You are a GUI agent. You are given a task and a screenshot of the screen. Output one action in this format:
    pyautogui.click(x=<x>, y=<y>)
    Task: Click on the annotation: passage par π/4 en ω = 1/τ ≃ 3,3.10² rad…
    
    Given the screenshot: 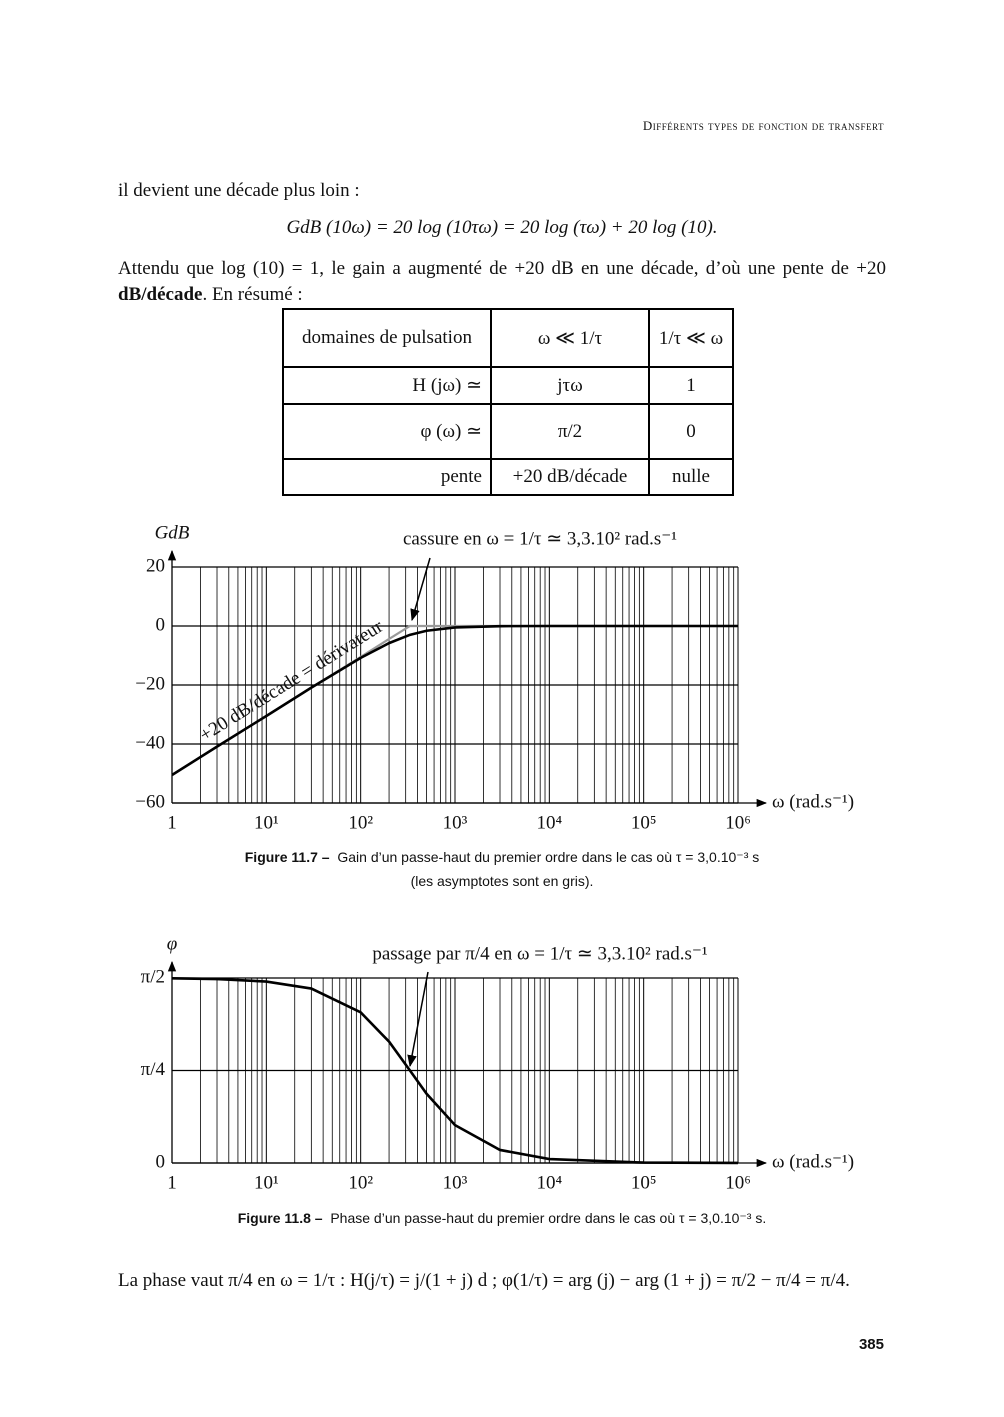 What is the action you would take?
    pyautogui.click(x=540, y=953)
    